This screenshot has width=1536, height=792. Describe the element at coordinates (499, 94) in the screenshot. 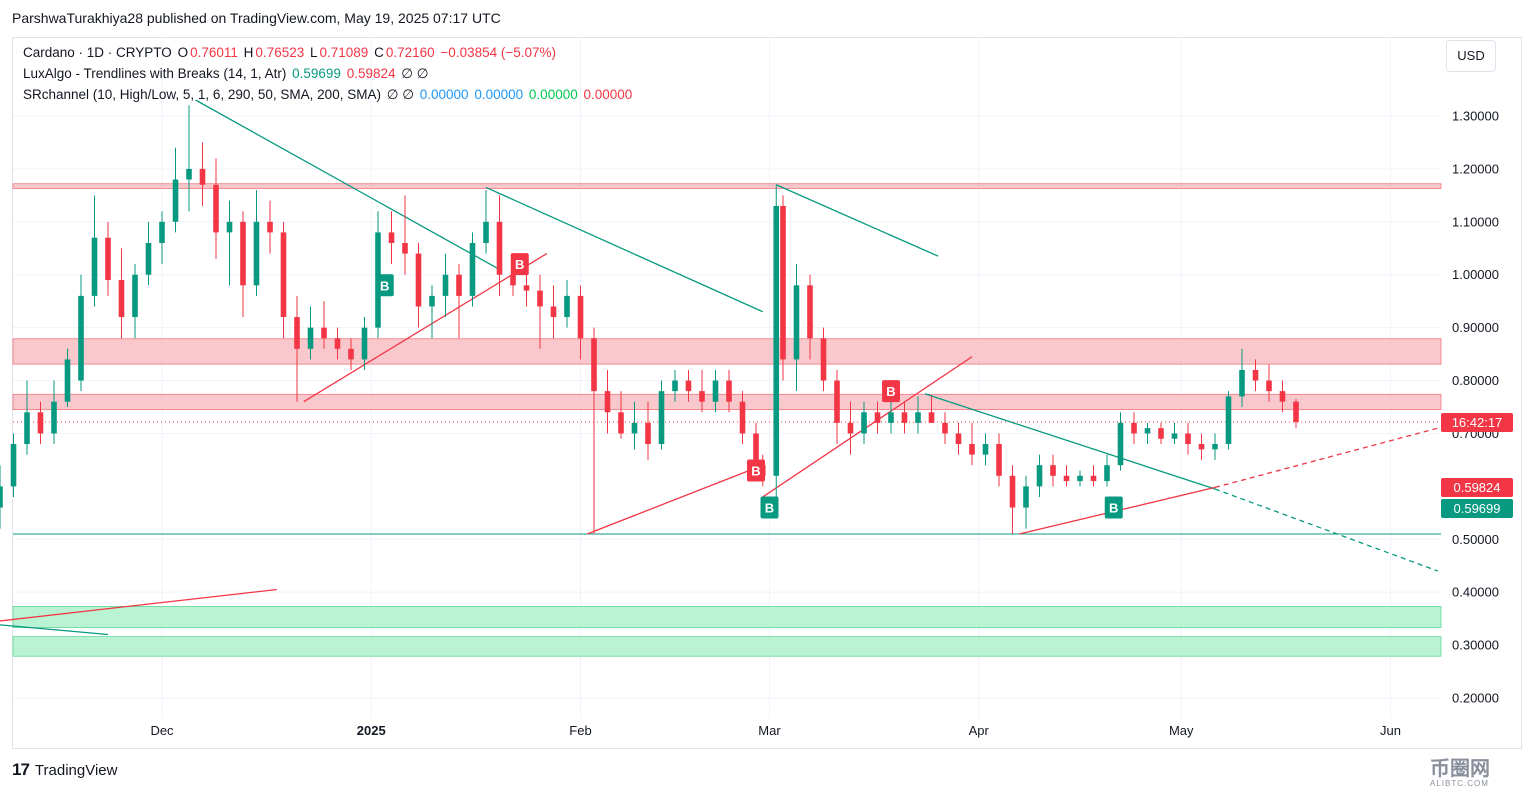

I see `indicator-2-value-b: 0.00000` at that location.